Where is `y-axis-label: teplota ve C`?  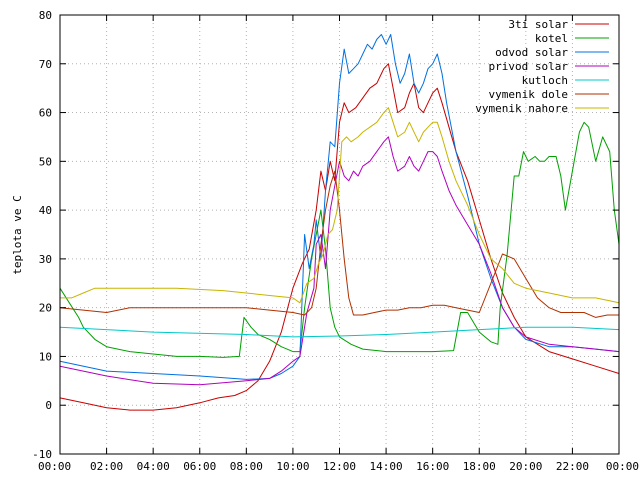 y-axis-label: teplota ve C is located at coordinates (17, 234).